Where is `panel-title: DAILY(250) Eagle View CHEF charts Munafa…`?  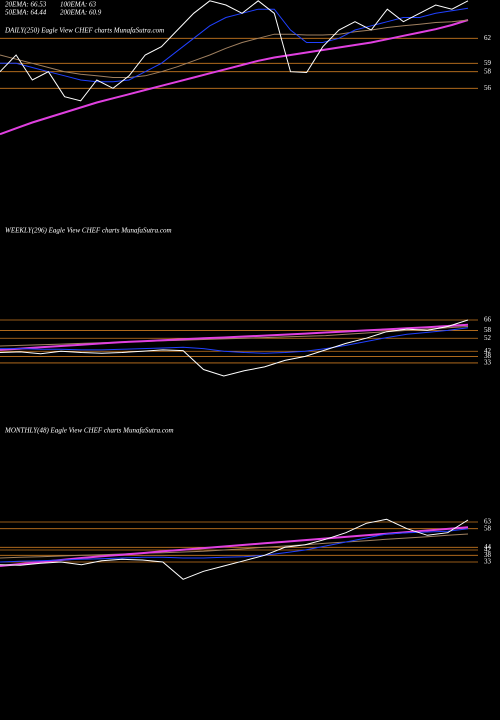
panel-title: DAILY(250) Eagle View CHEF charts Munafa… is located at coordinates (84, 31).